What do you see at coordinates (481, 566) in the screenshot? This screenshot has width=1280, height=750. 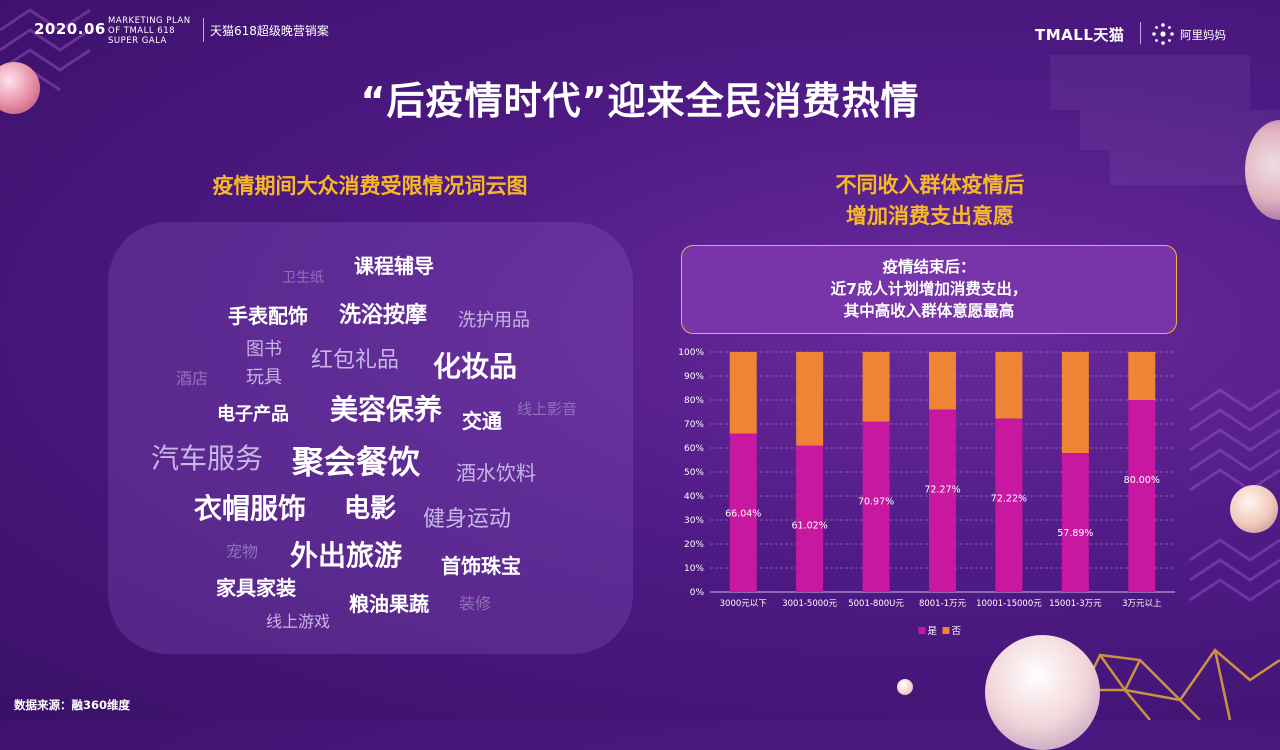 I see `word-cloud-term: 首饰珠宝` at bounding box center [481, 566].